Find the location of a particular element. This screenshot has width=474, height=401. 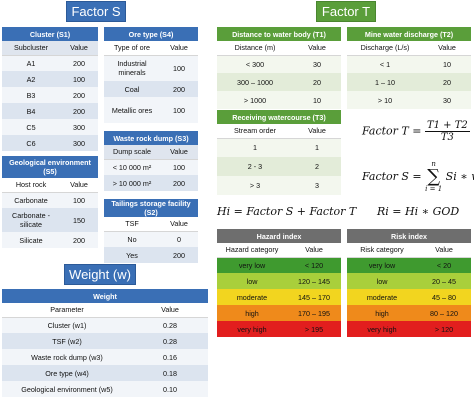

distance-cell: > 1000 is located at coordinates (255, 100).